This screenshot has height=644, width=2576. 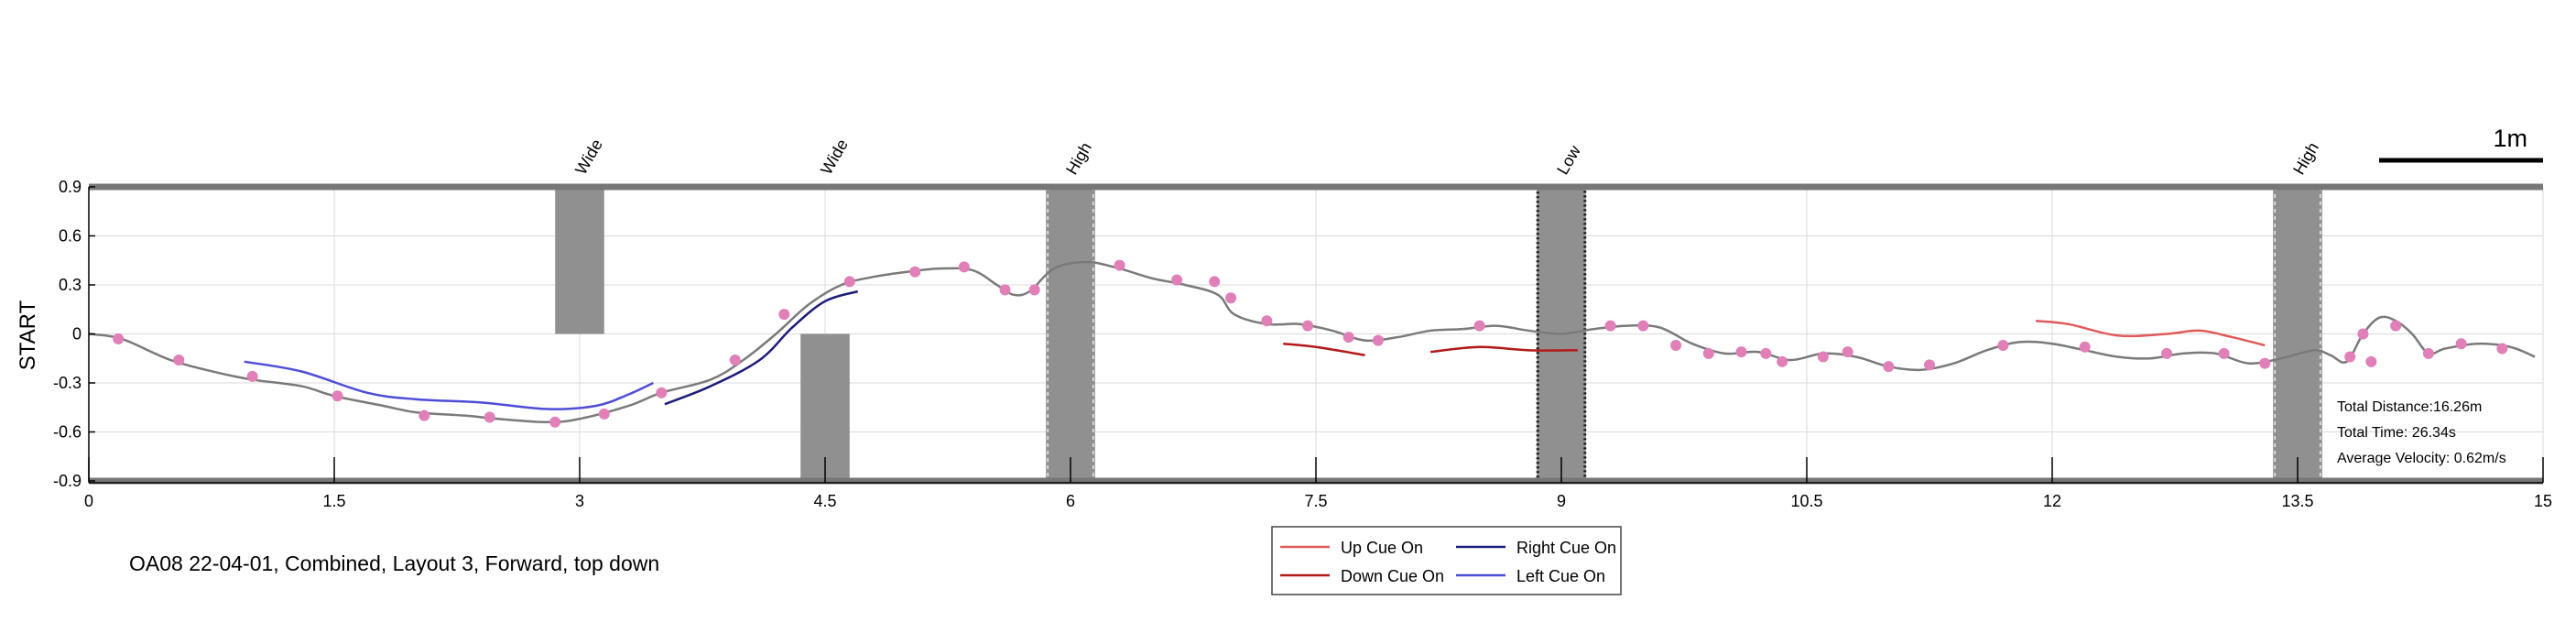 What do you see at coordinates (2543, 501) in the screenshot?
I see `x-tick-label: 15` at bounding box center [2543, 501].